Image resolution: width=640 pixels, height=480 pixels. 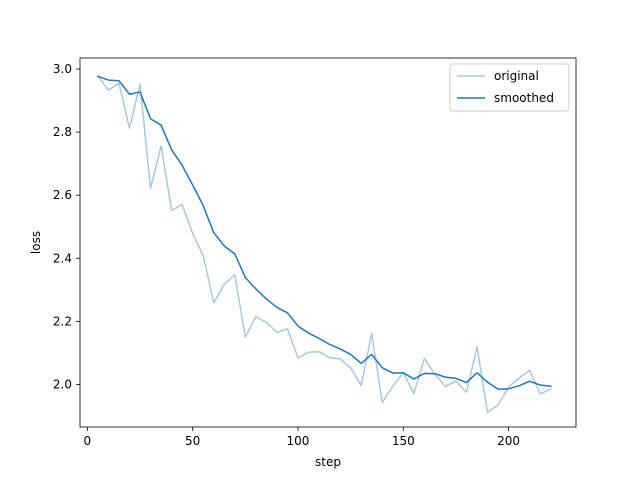 What do you see at coordinates (192, 441) in the screenshot?
I see `x-tick-label: 50` at bounding box center [192, 441].